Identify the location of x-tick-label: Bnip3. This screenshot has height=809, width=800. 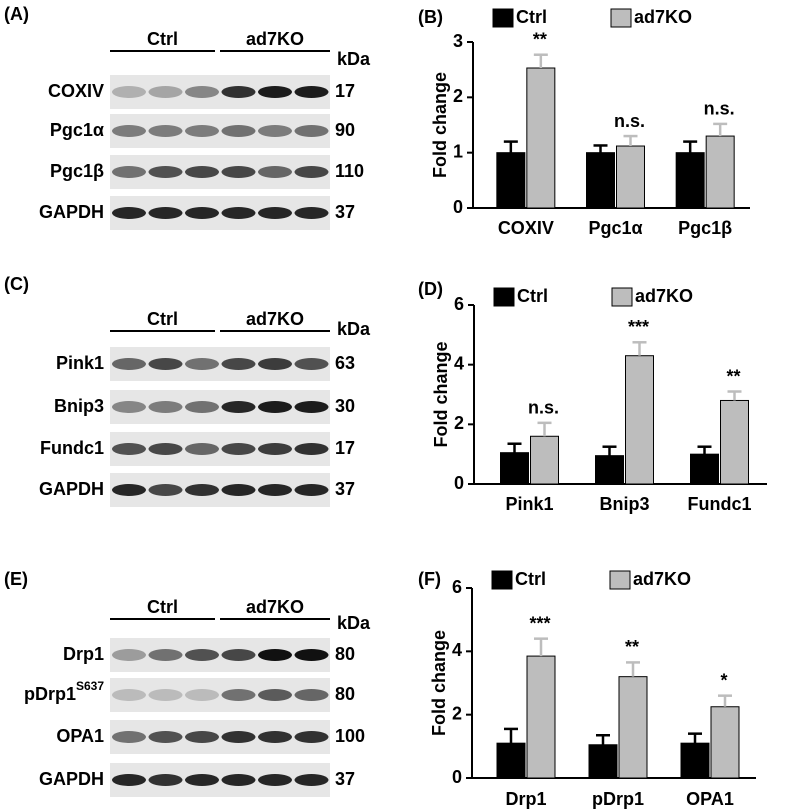
(624, 504).